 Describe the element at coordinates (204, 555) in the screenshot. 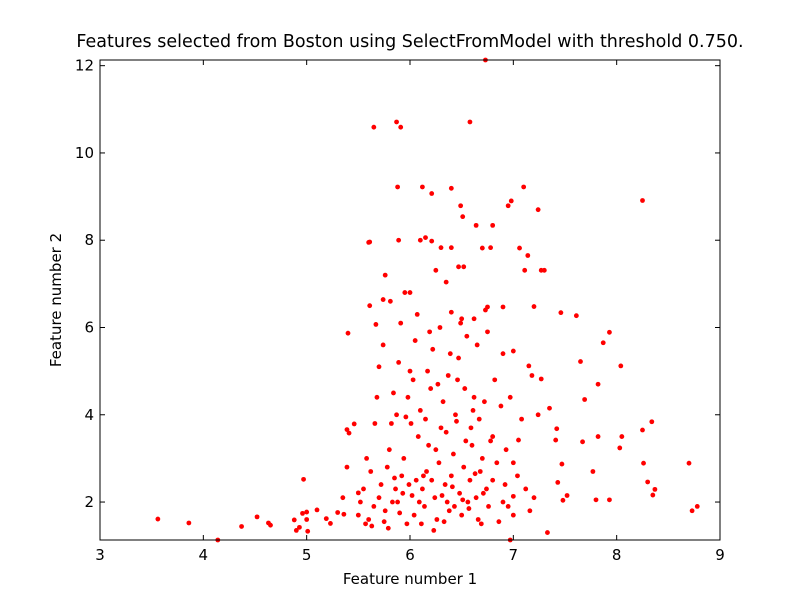

I see `x-tick-label: 4` at that location.